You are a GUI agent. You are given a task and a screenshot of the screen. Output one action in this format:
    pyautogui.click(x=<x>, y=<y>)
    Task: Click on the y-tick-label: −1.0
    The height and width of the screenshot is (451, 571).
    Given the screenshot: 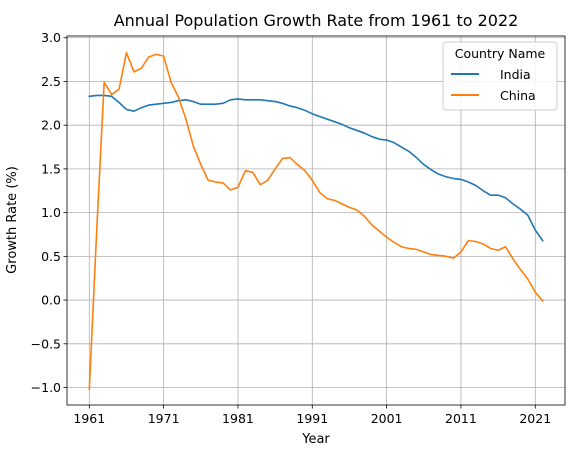 What is the action you would take?
    pyautogui.click(x=46, y=387)
    